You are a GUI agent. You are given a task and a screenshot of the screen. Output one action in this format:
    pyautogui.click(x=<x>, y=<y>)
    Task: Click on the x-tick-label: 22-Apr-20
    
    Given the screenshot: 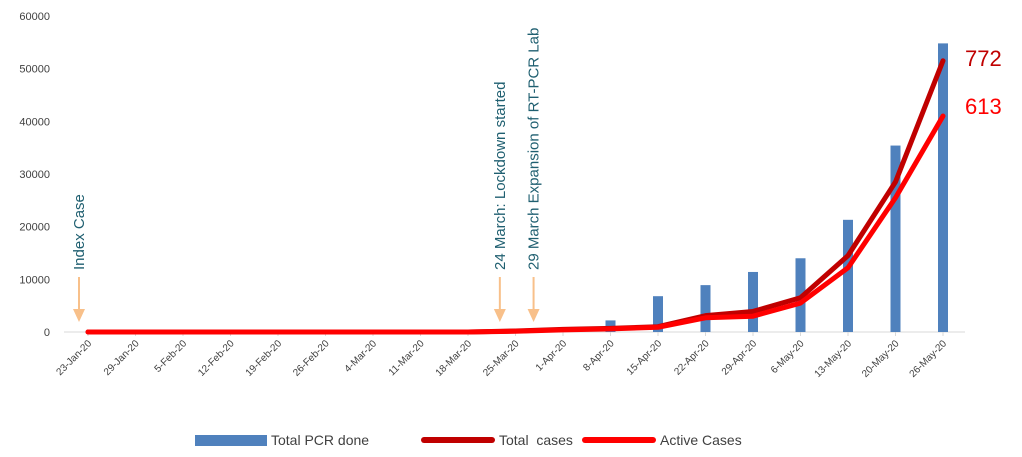 What is the action you would take?
    pyautogui.click(x=692, y=358)
    